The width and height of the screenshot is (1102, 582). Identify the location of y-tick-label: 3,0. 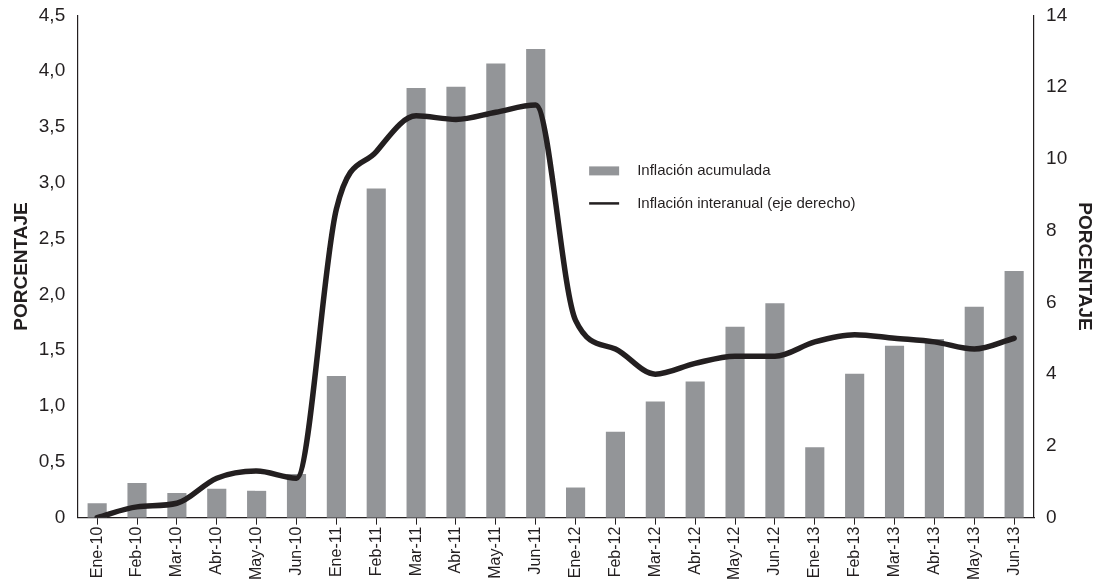
(52, 182).